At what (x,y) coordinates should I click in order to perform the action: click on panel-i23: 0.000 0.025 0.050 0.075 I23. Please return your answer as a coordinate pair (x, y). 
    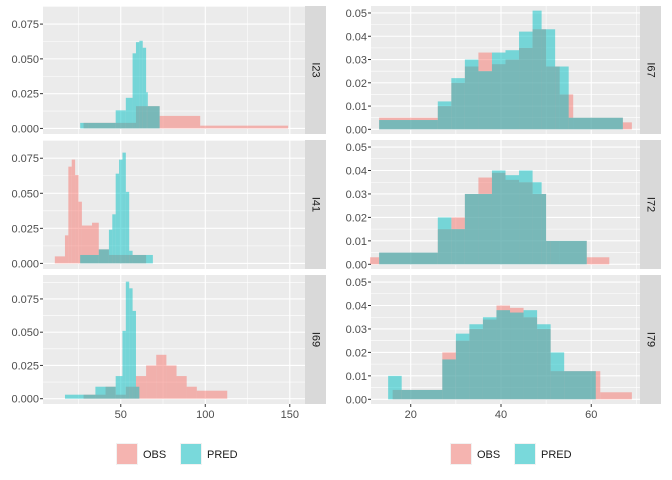
    Looking at the image, I should click on (168, 70).